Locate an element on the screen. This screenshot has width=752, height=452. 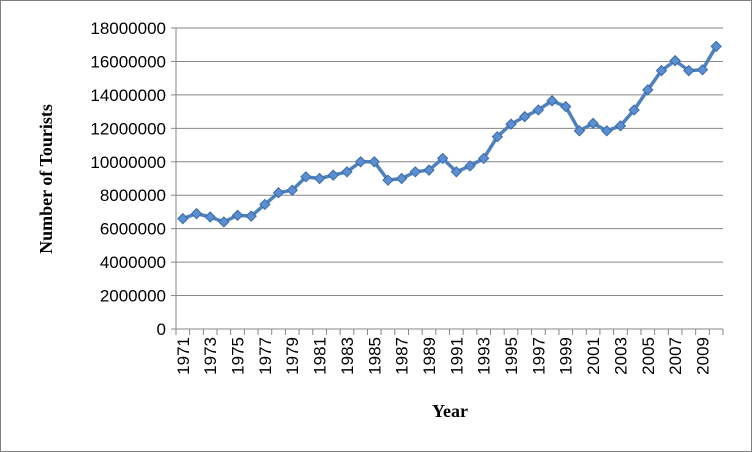
x-tick-label: 1975 is located at coordinates (238, 356).